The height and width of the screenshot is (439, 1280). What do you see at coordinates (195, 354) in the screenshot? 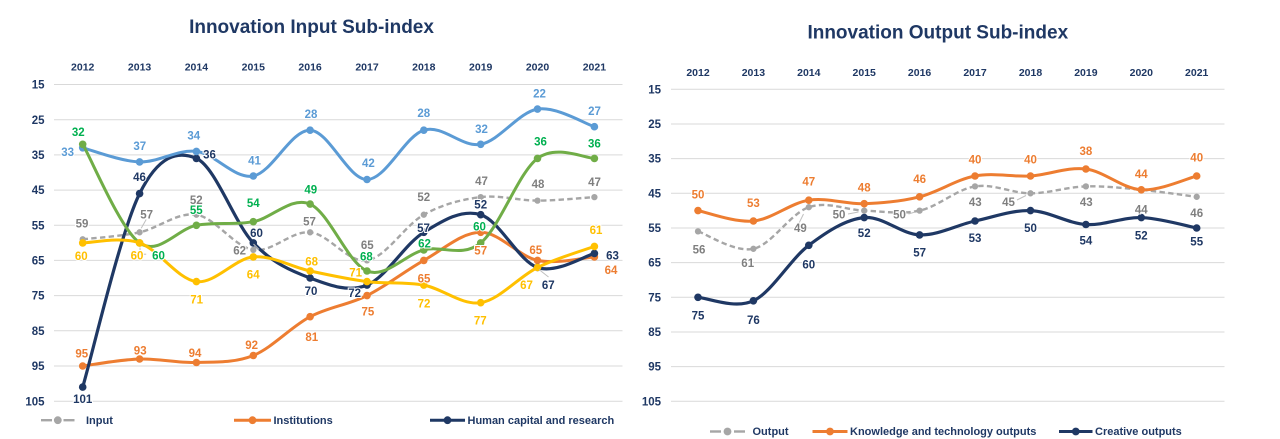
I see `svg-text: 94` at bounding box center [195, 354].